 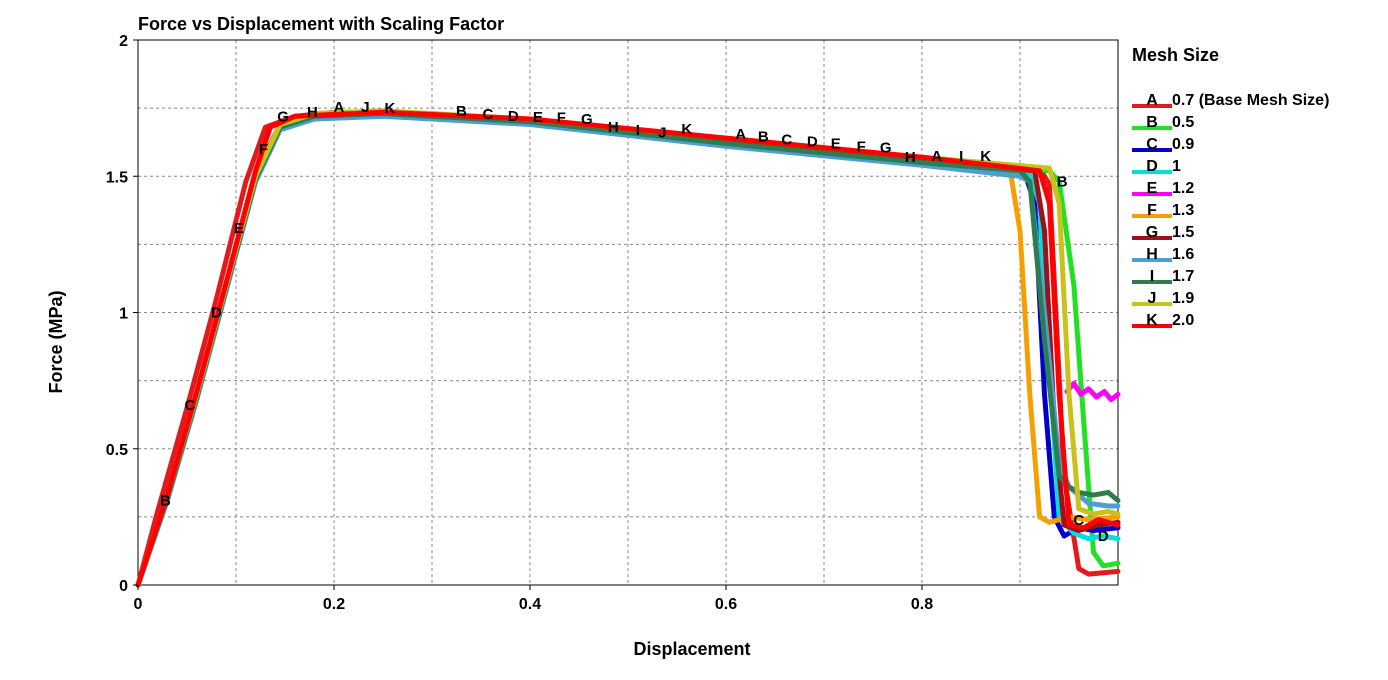 I want to click on legend-marker-f: F, so click(x=1152, y=210).